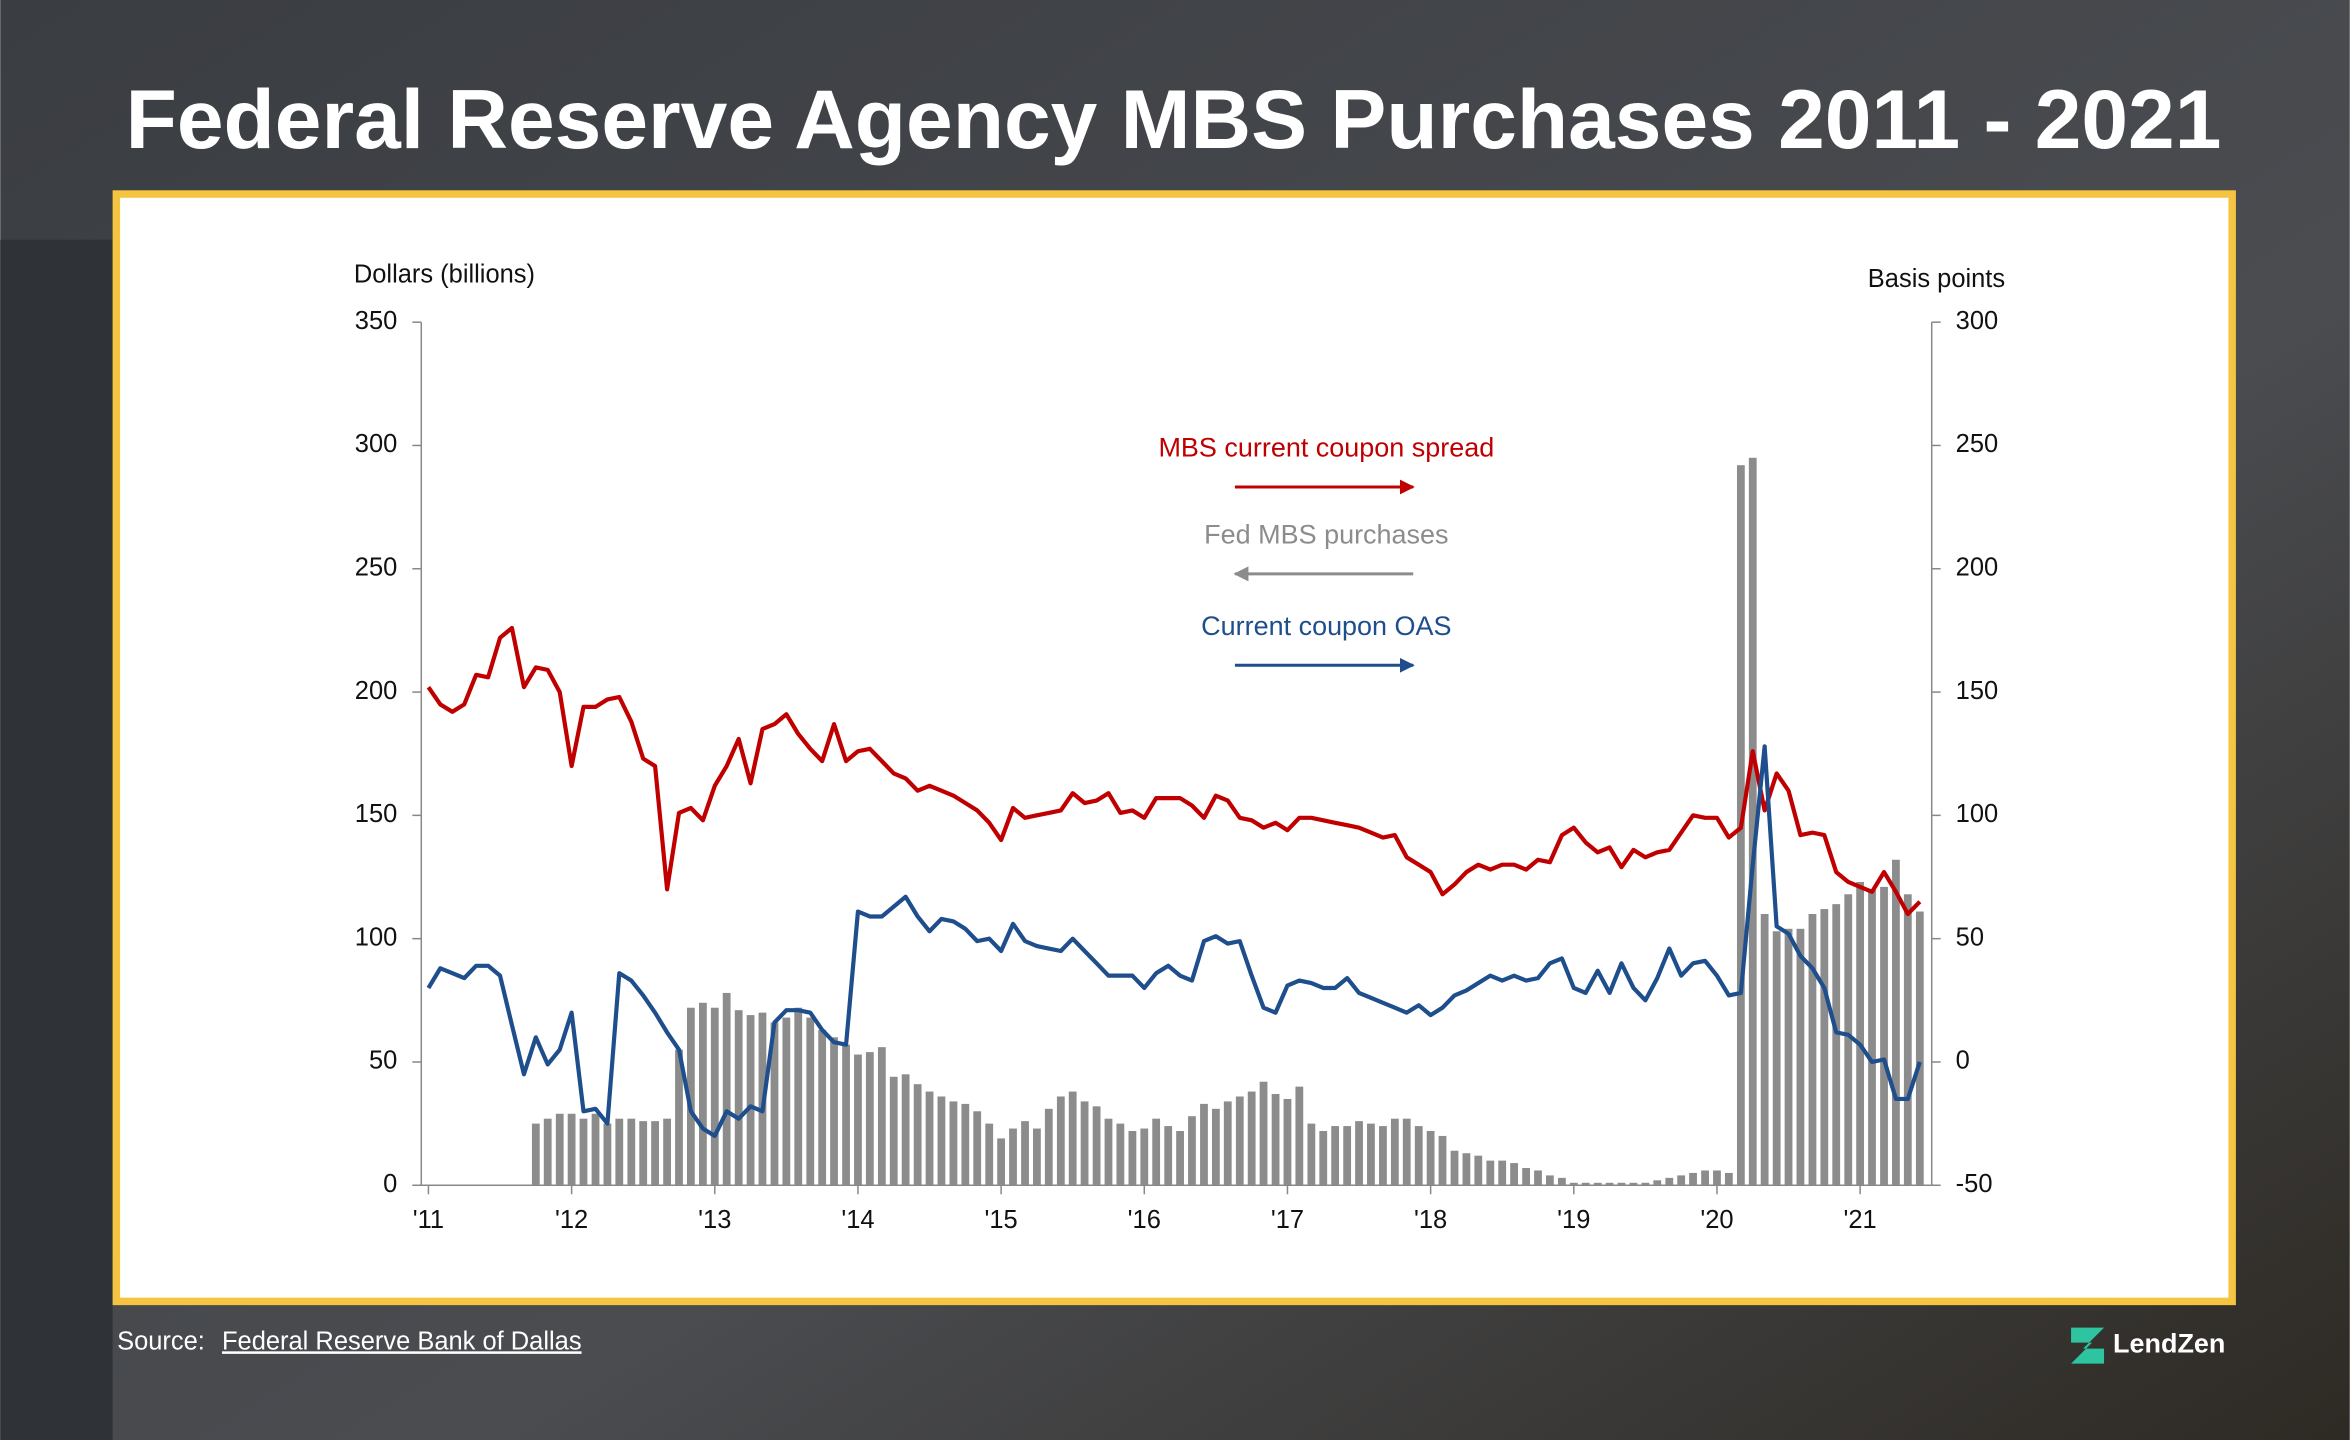 The height and width of the screenshot is (1440, 2350). Describe the element at coordinates (428, 1220) in the screenshot. I see `x-tick-label: '11` at that location.